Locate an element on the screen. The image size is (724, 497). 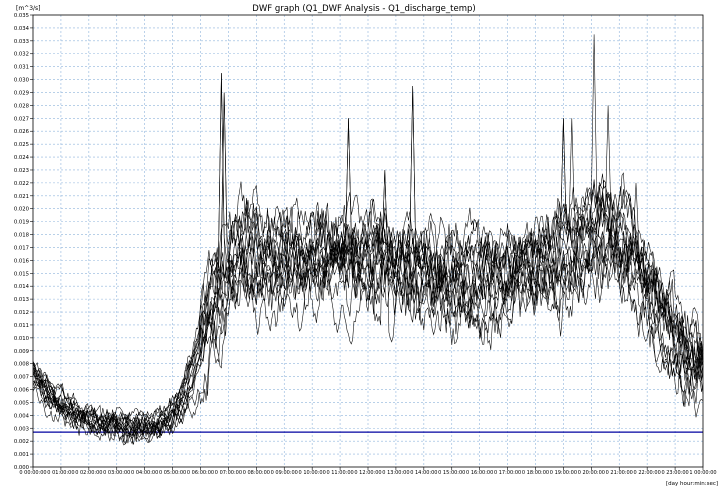
x-tick-label: 0 03:00:00 is located at coordinates (116, 473).